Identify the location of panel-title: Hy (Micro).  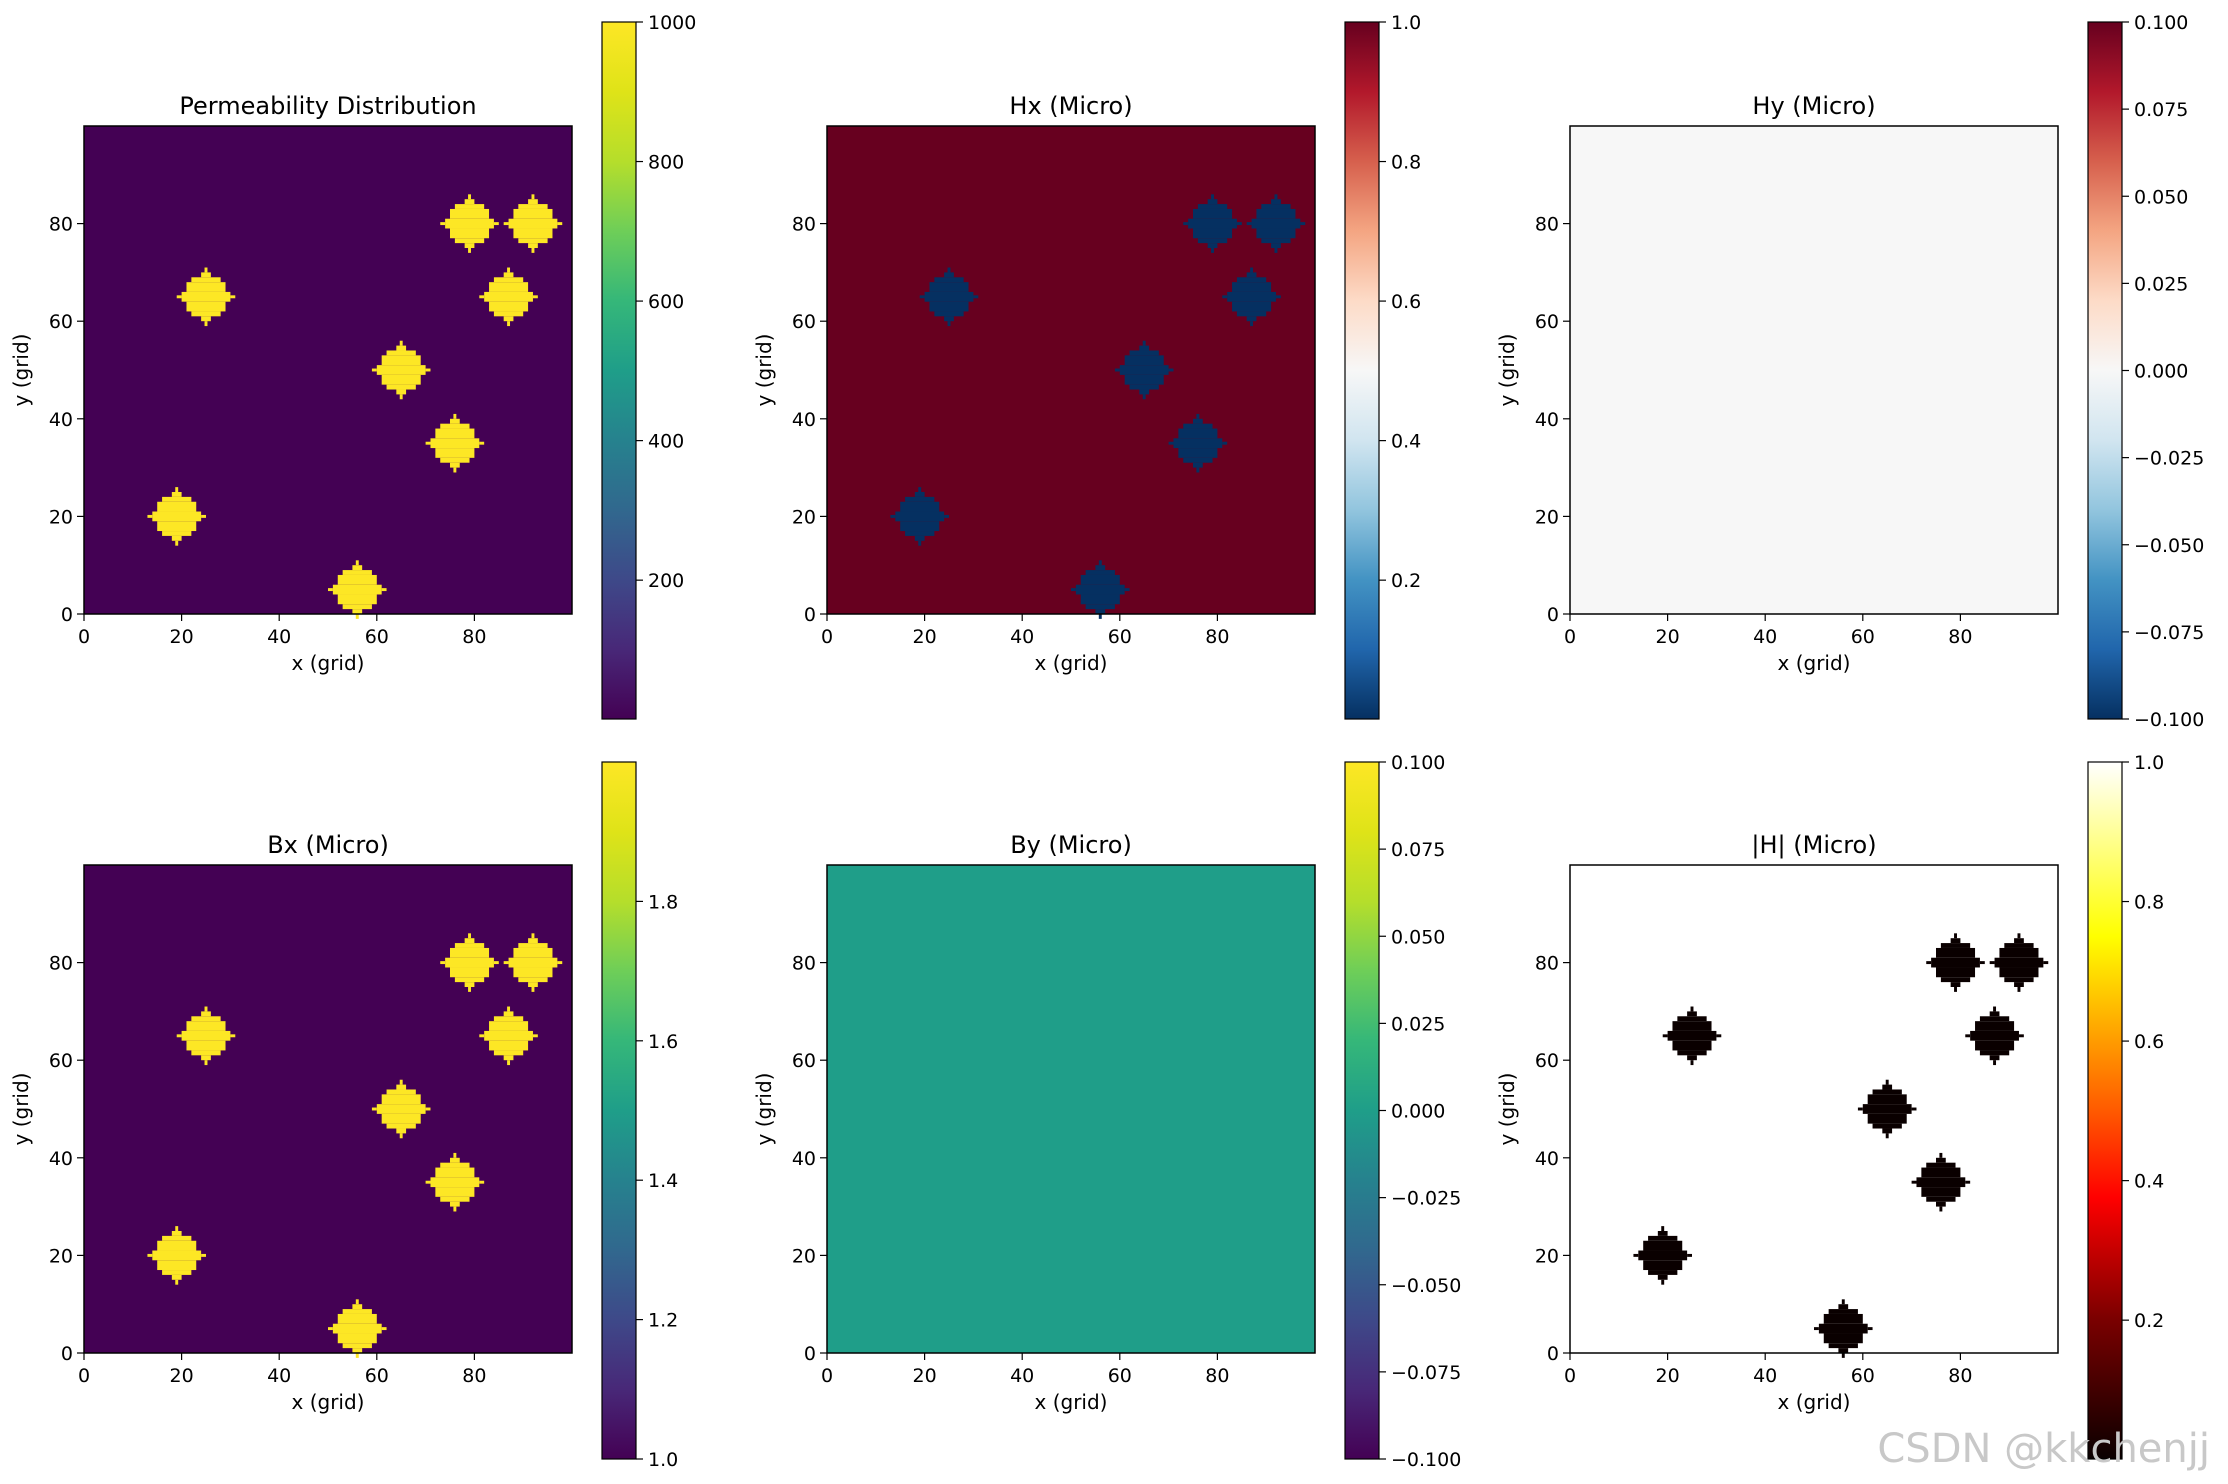
(1813, 106).